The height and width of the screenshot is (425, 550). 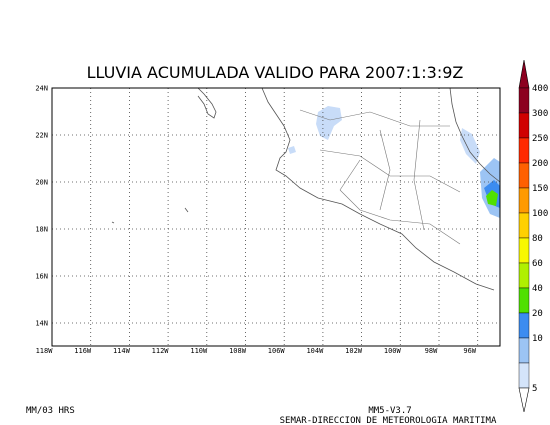 I want to click on lon-label: 102W, so click(x=354, y=351).